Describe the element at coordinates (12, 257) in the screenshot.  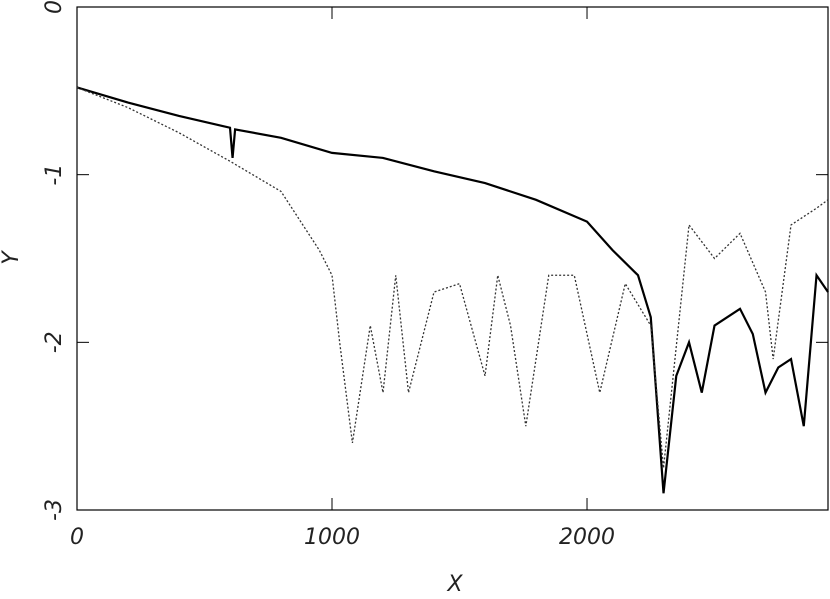
I see `y-axis-label: Y` at that location.